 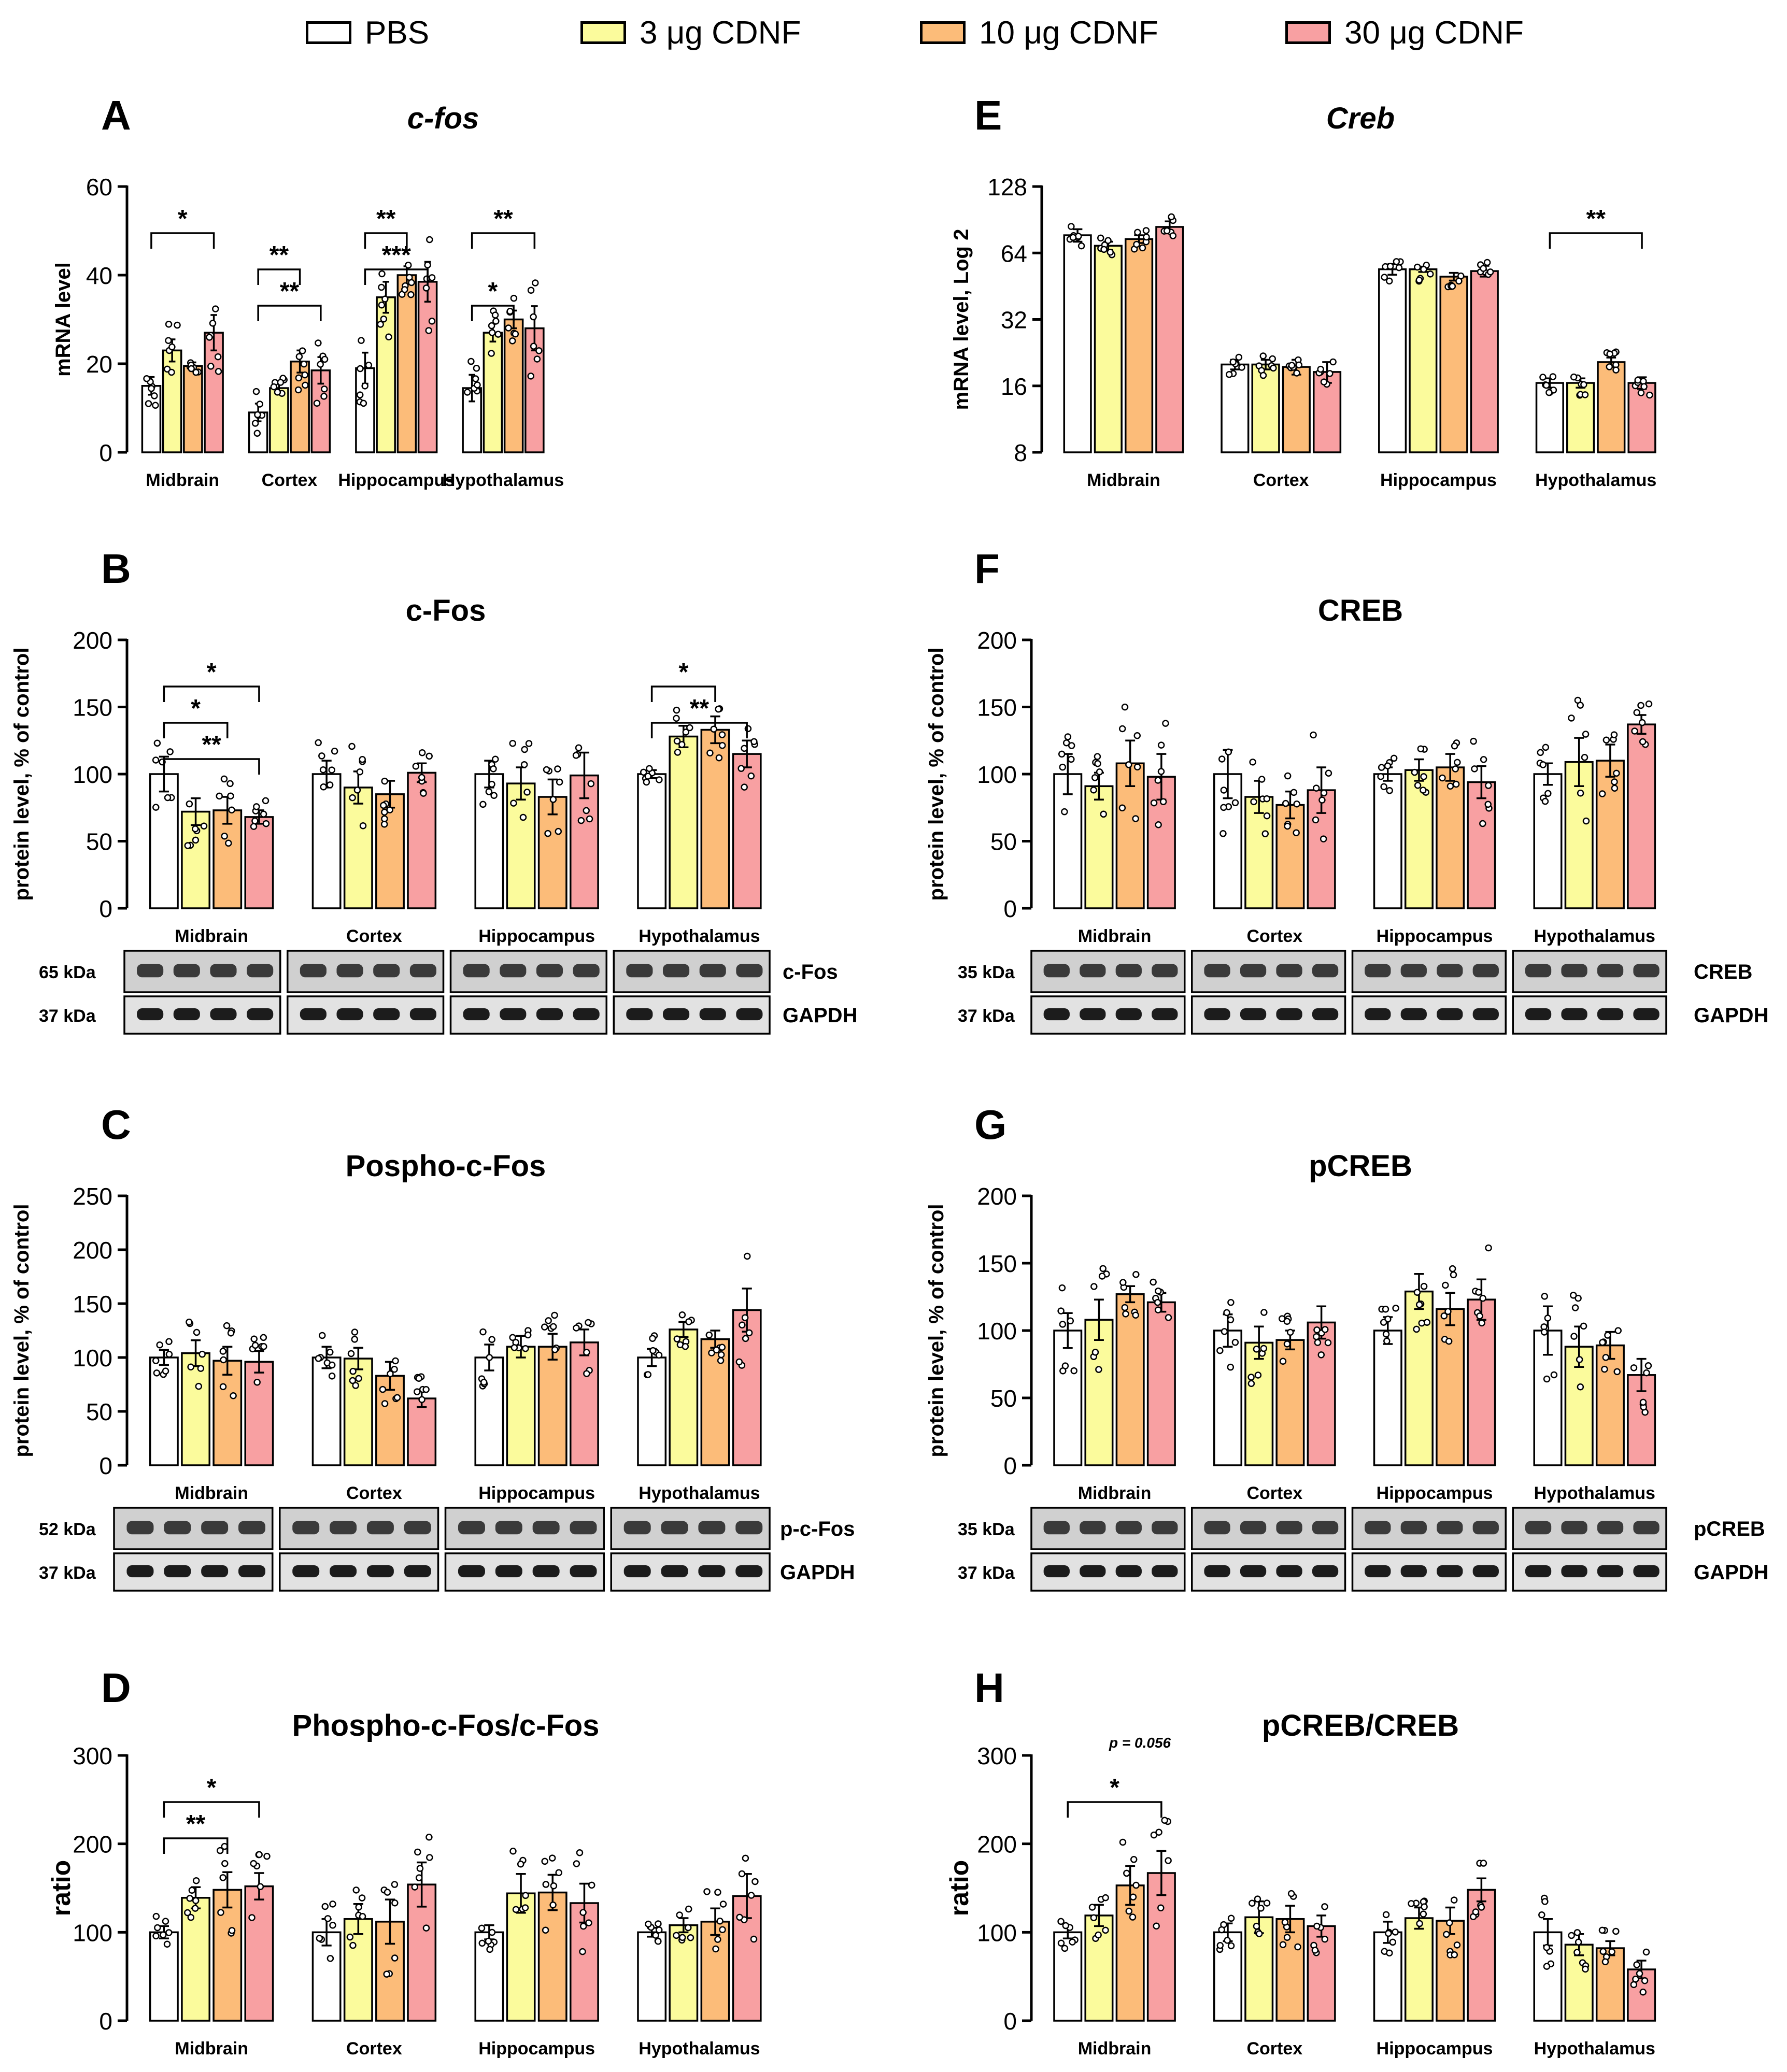 I want to click on chart-title: pCREB, so click(x=1361, y=1166).